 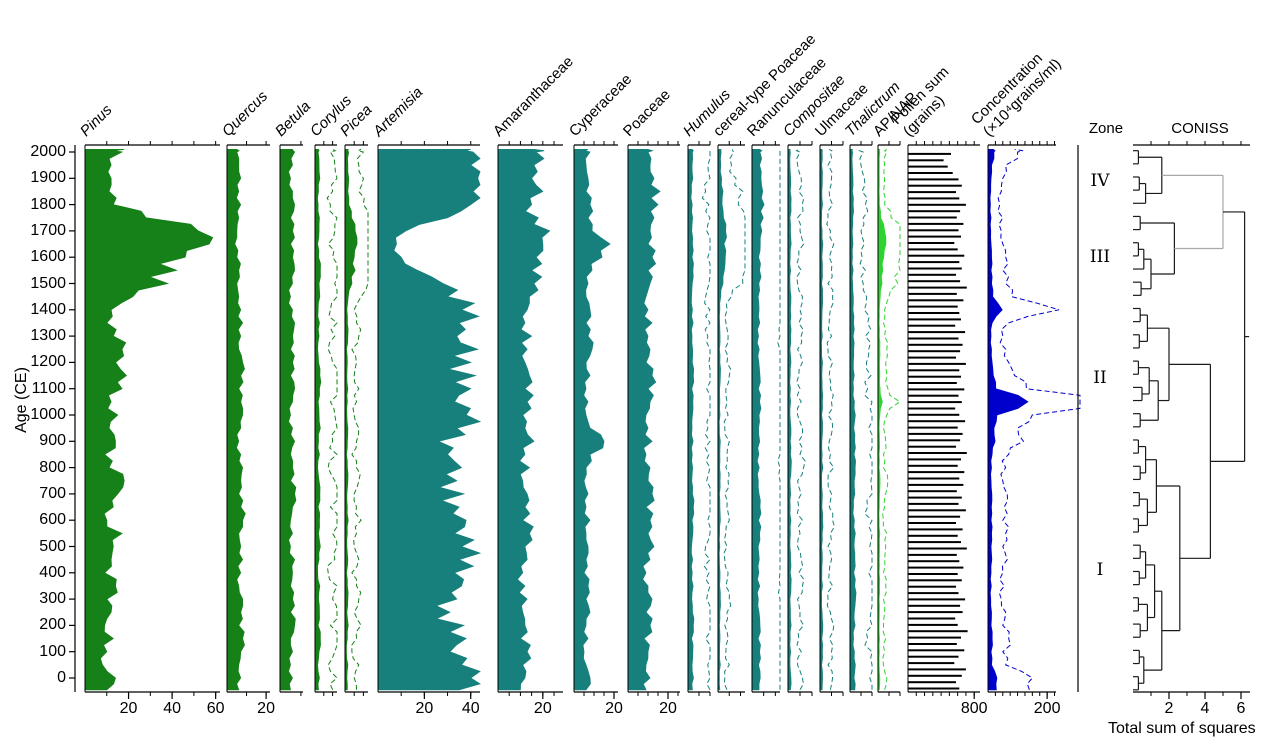 I want to click on series-fill-humulus, so click(x=691, y=420).